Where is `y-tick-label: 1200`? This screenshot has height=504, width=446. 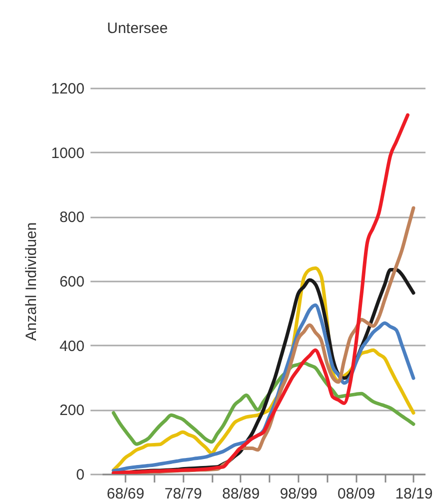
y-tick-label: 1200 is located at coordinates (67, 89).